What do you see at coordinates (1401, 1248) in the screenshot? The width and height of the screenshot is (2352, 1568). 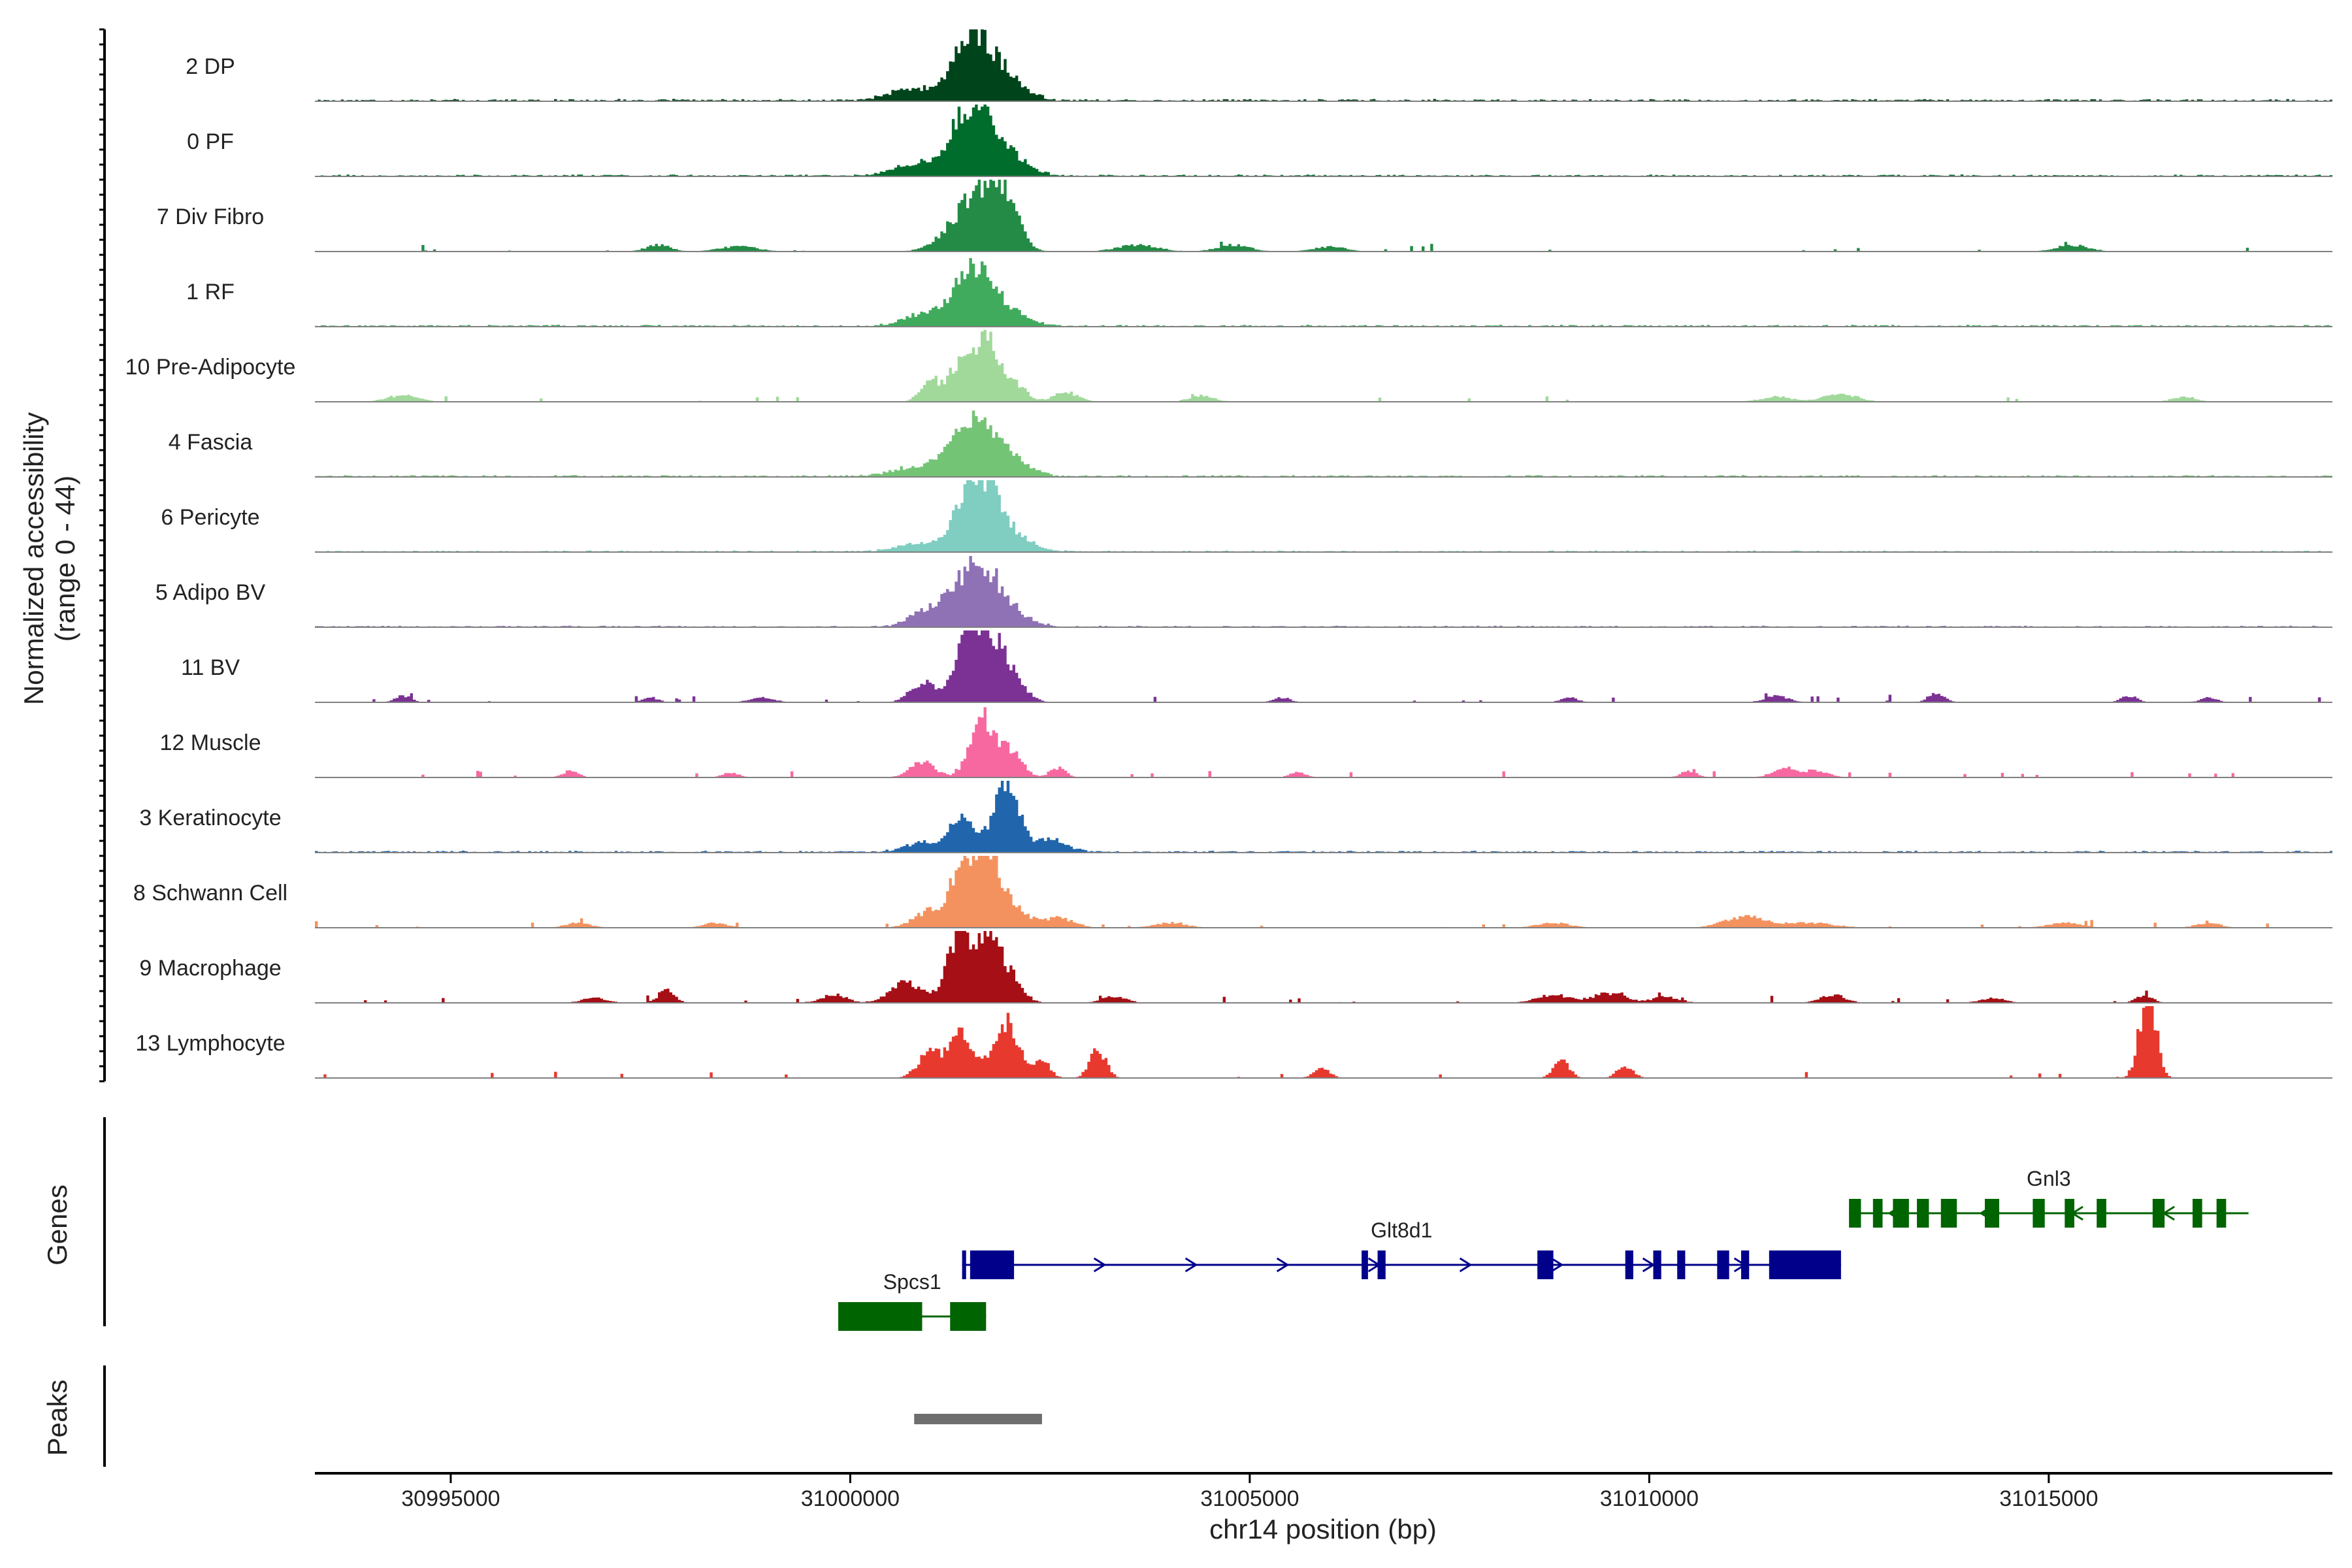 I see `gene-model: Glt8d1` at bounding box center [1401, 1248].